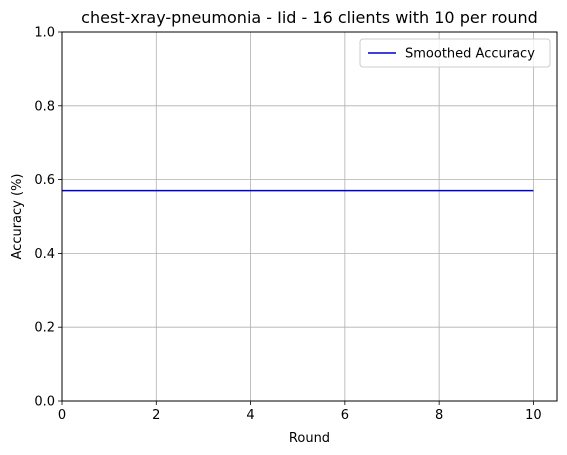  I want to click on legend-label: Smoothed Accuracy, so click(470, 54).